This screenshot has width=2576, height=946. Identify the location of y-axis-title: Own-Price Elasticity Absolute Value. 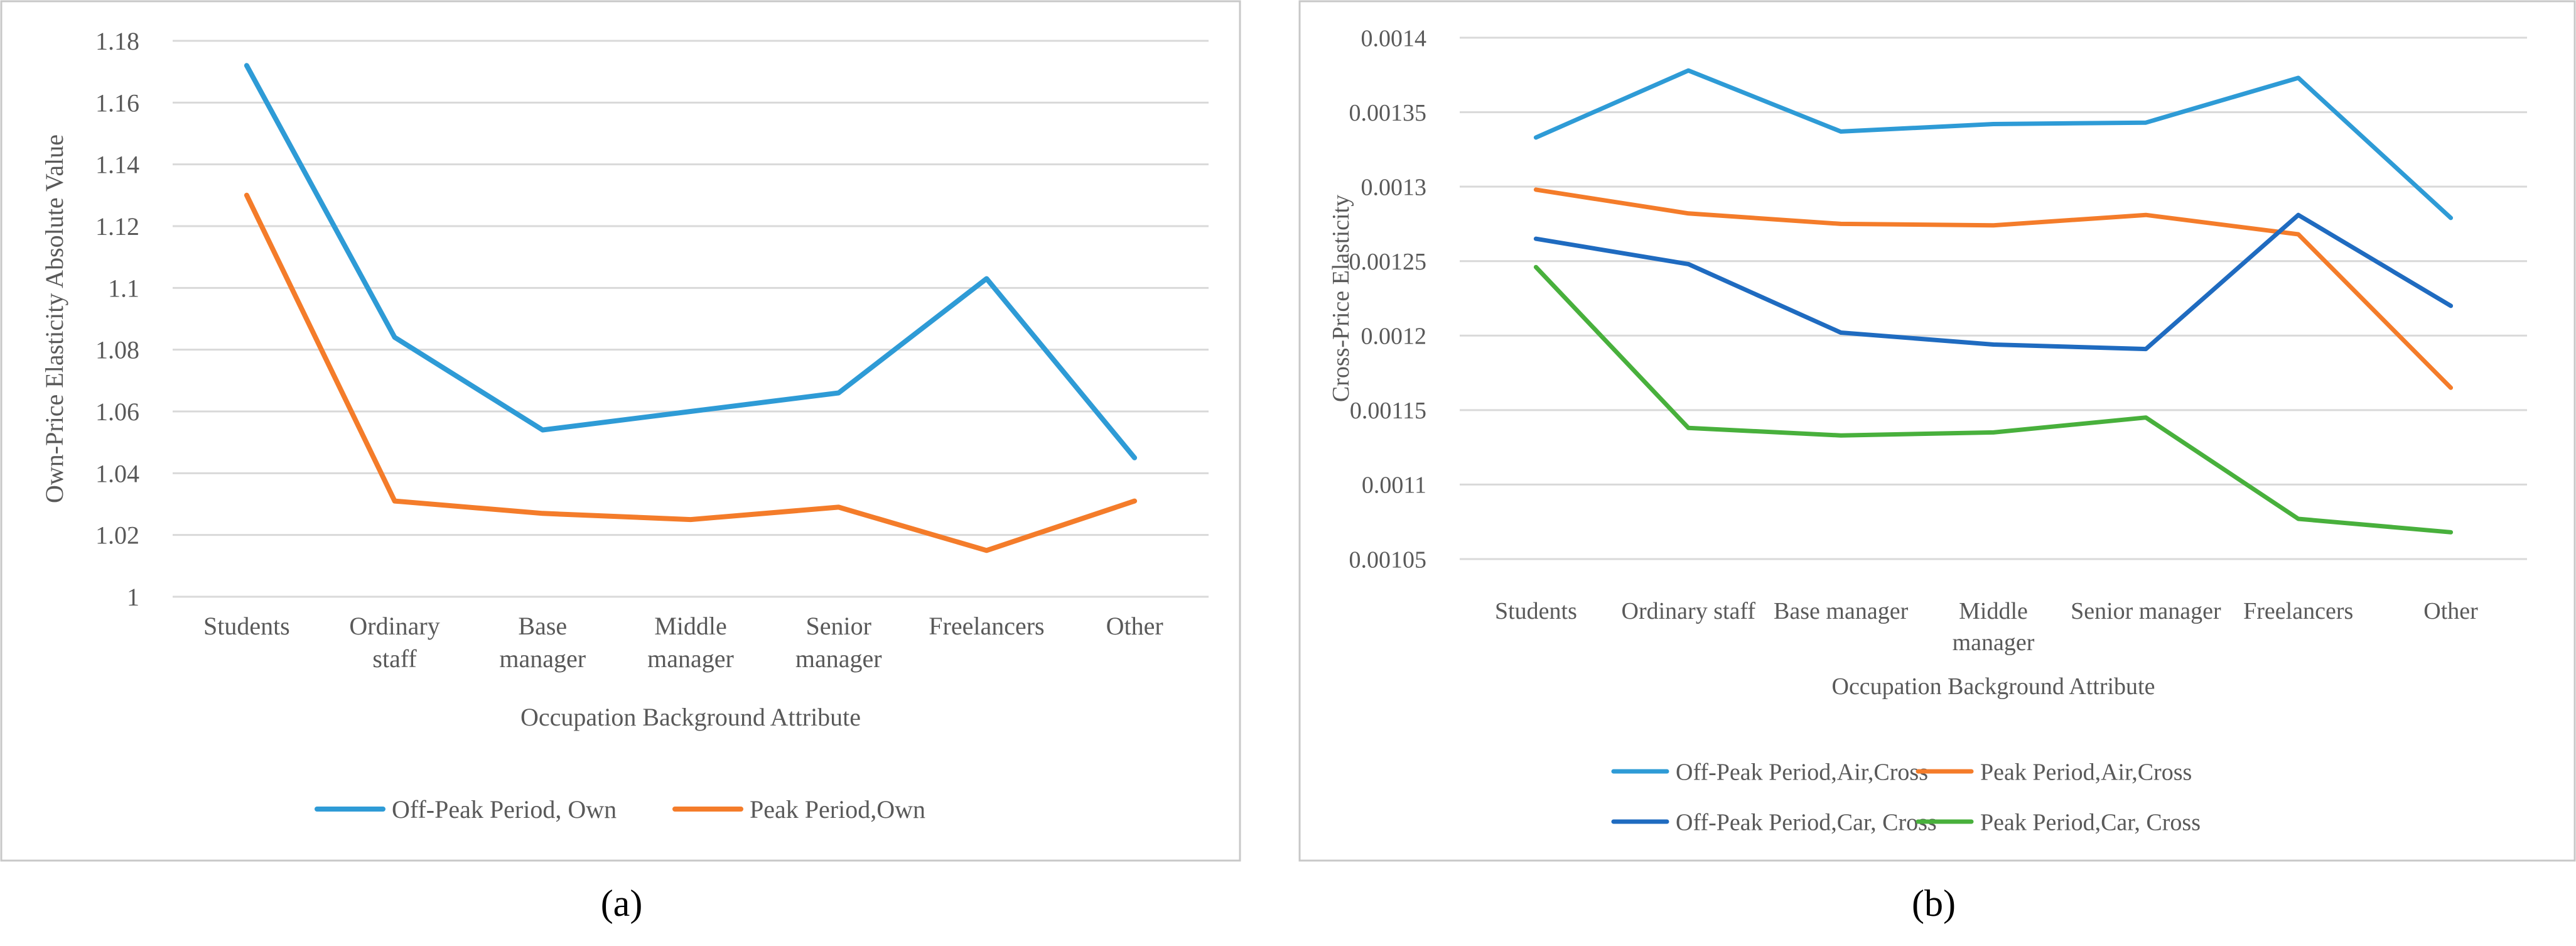
(54, 318).